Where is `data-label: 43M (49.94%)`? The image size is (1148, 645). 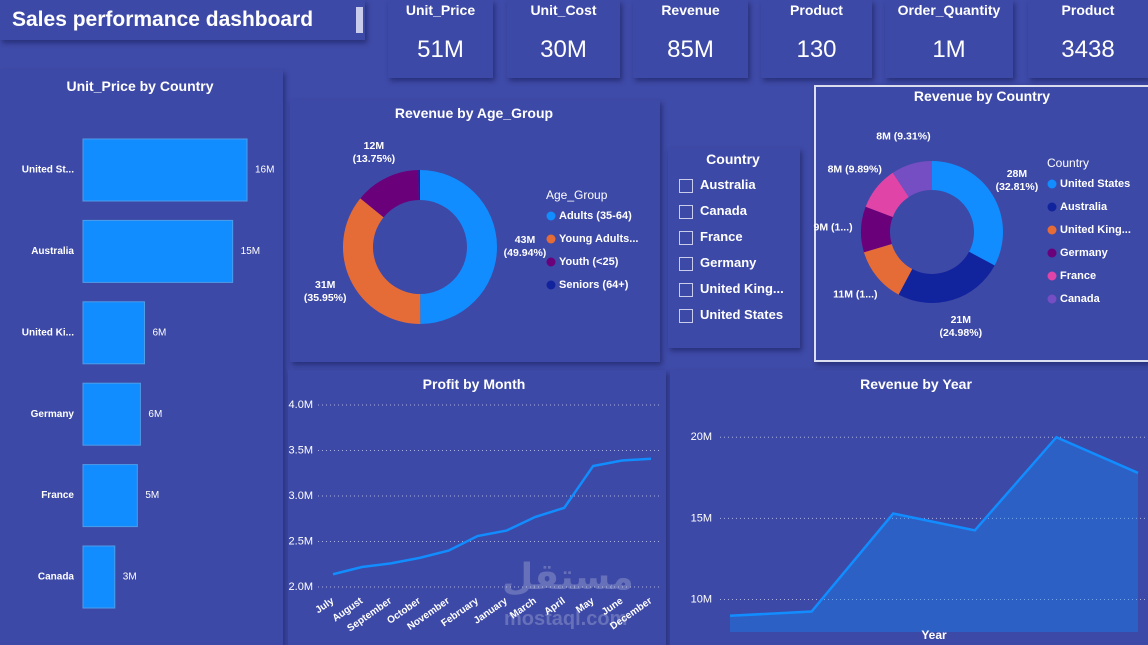 data-label: 43M (49.94%) is located at coordinates (525, 246).